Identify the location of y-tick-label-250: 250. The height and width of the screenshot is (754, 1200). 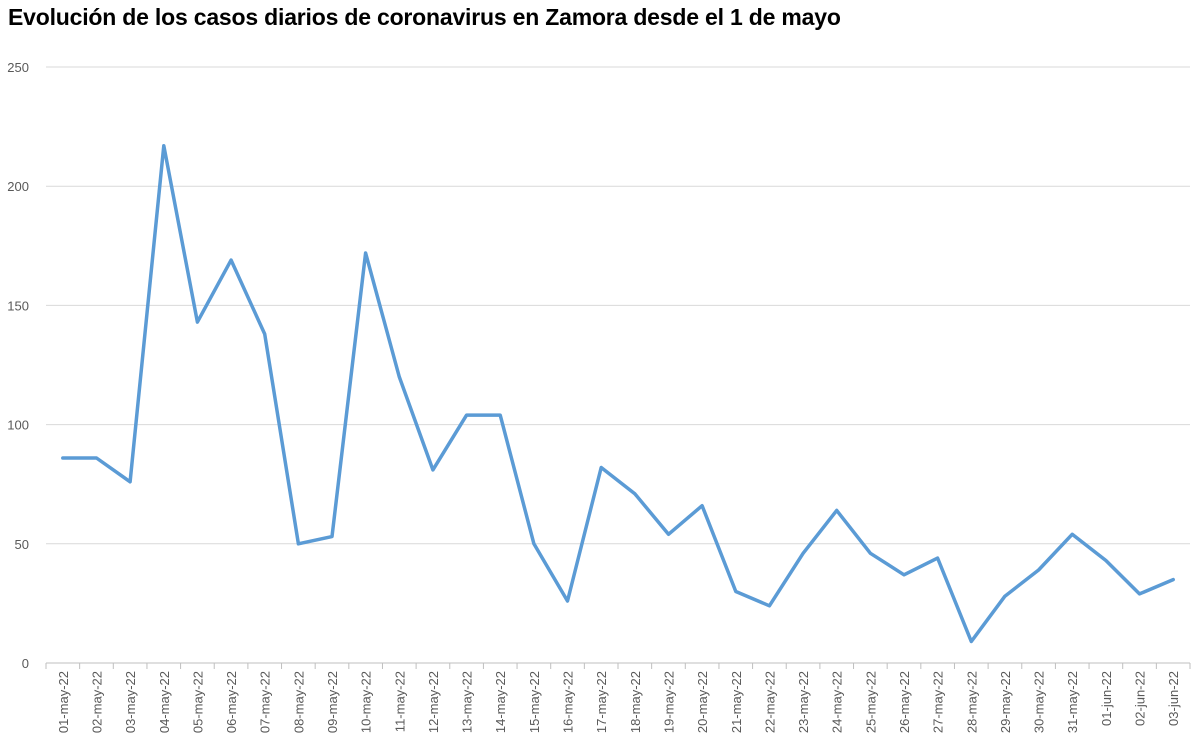
(18, 67).